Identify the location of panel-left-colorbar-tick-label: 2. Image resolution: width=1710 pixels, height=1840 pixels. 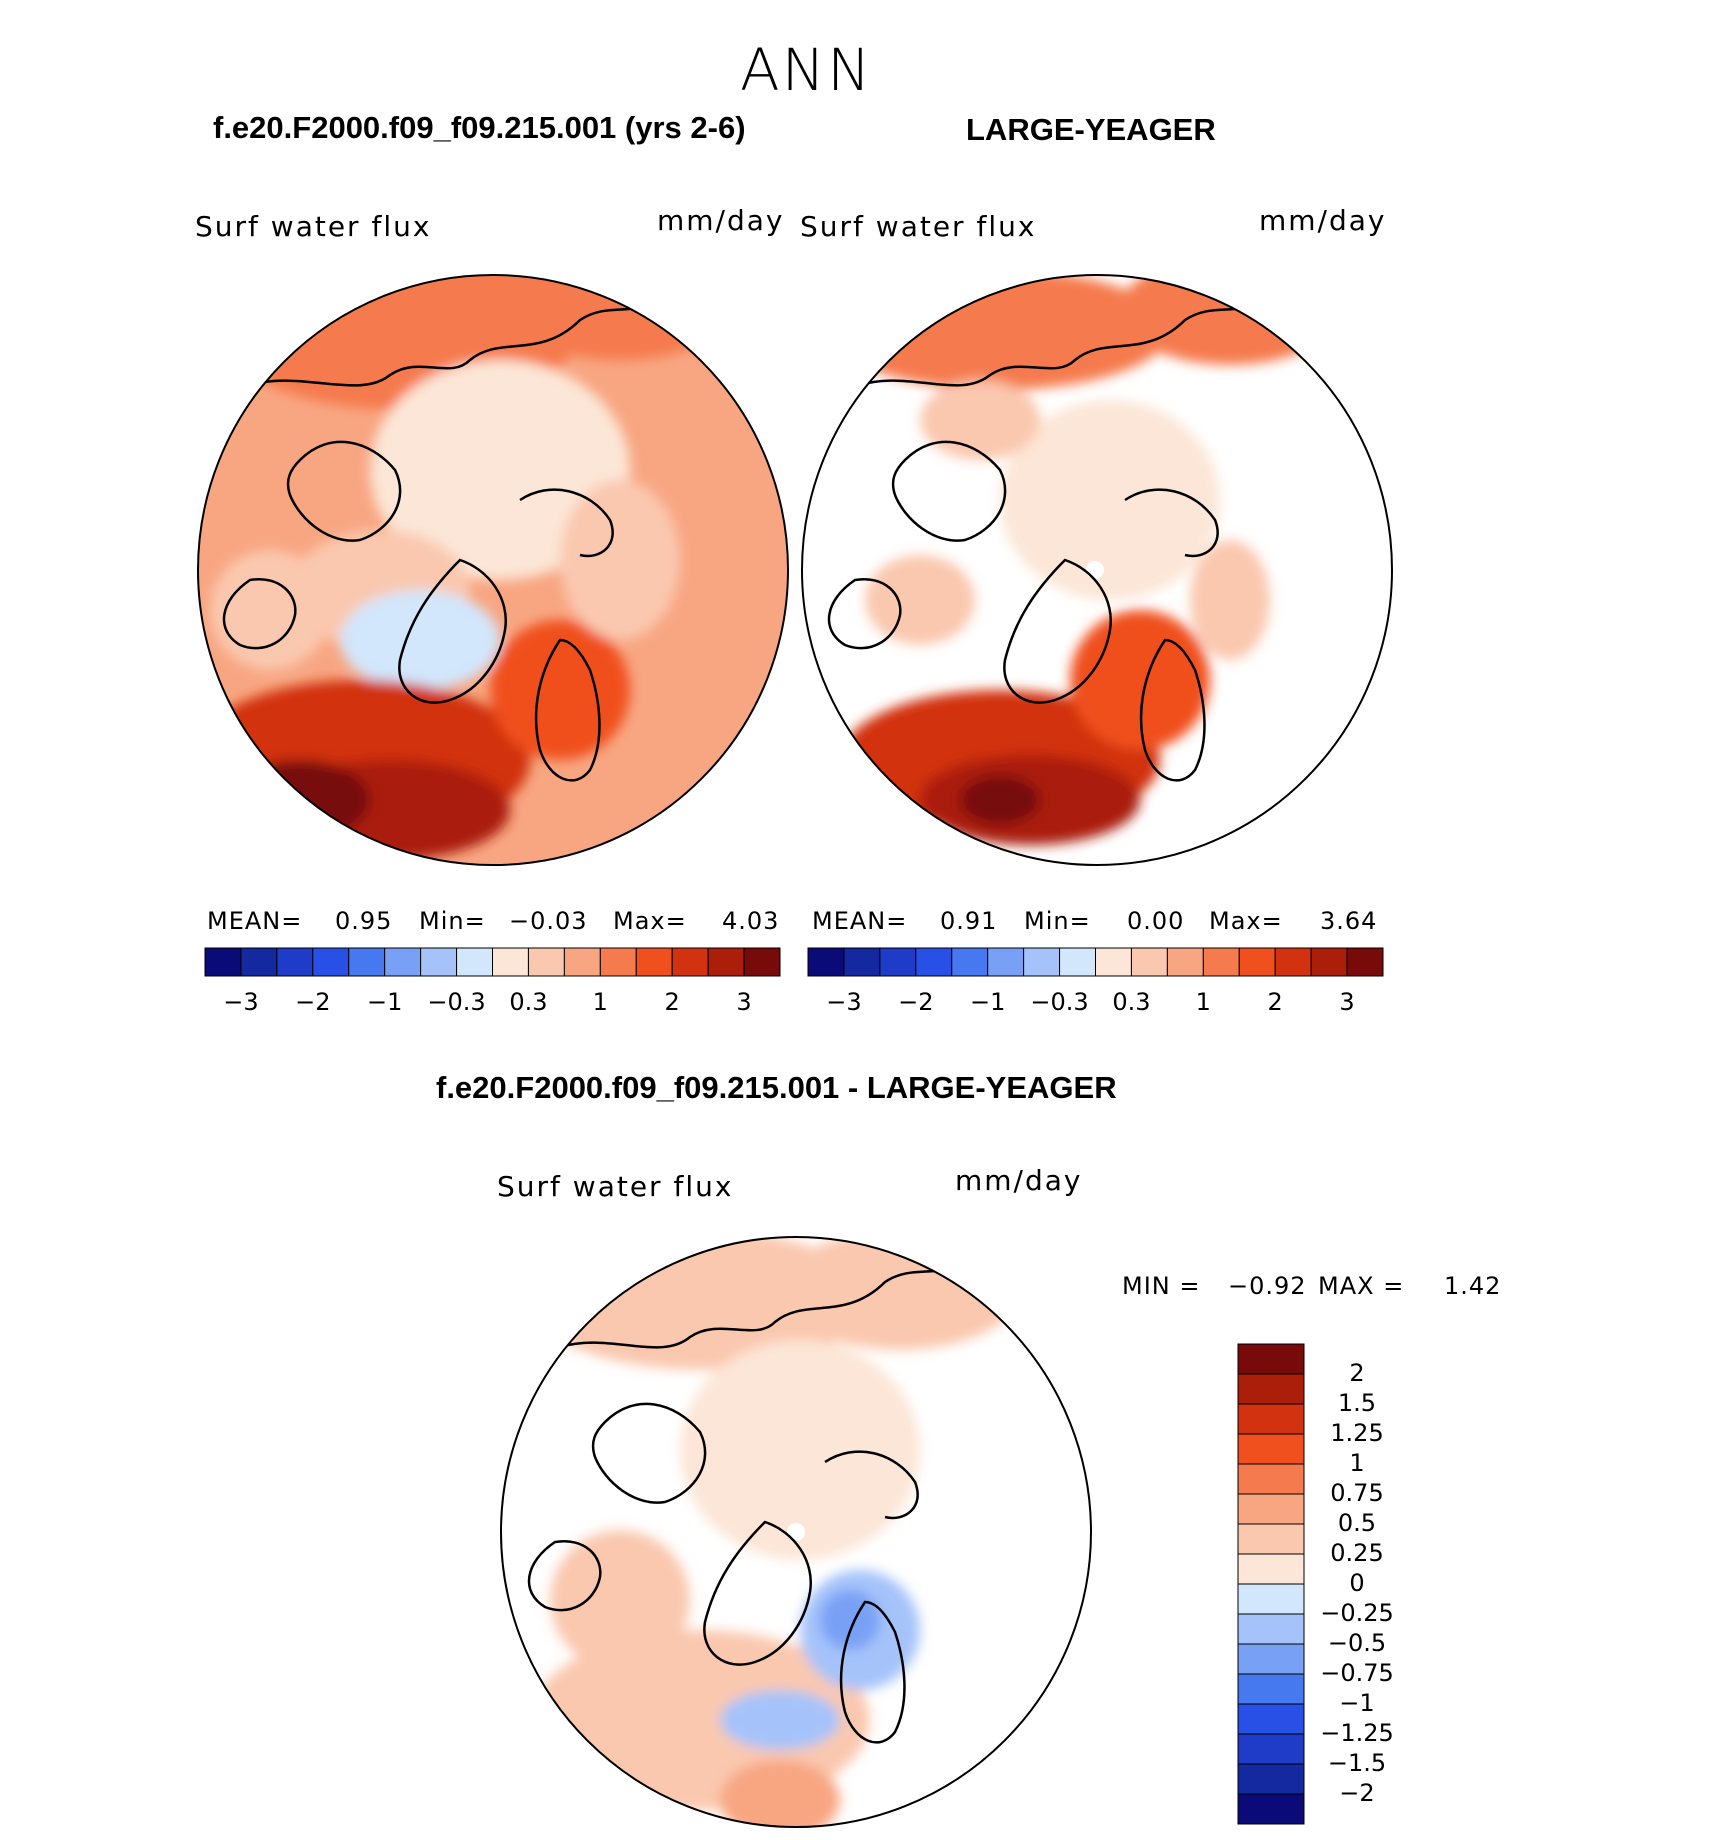
(672, 1002).